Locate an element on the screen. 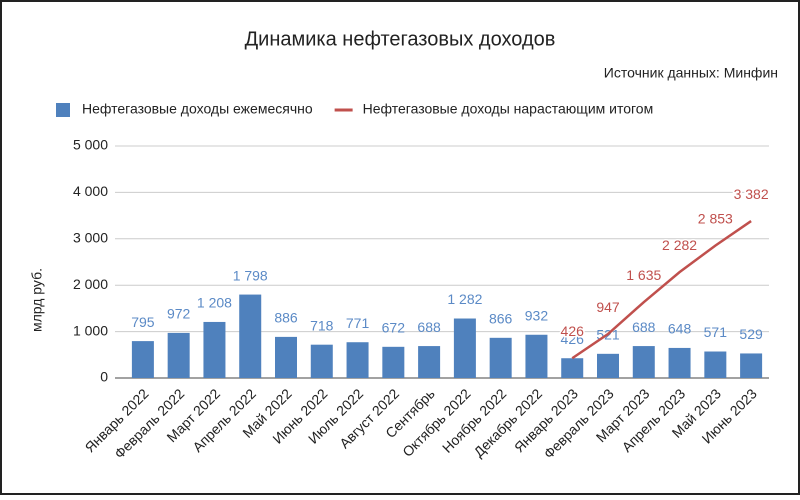 The width and height of the screenshot is (800, 500). y-tick-label: 2 000 is located at coordinates (90, 284).